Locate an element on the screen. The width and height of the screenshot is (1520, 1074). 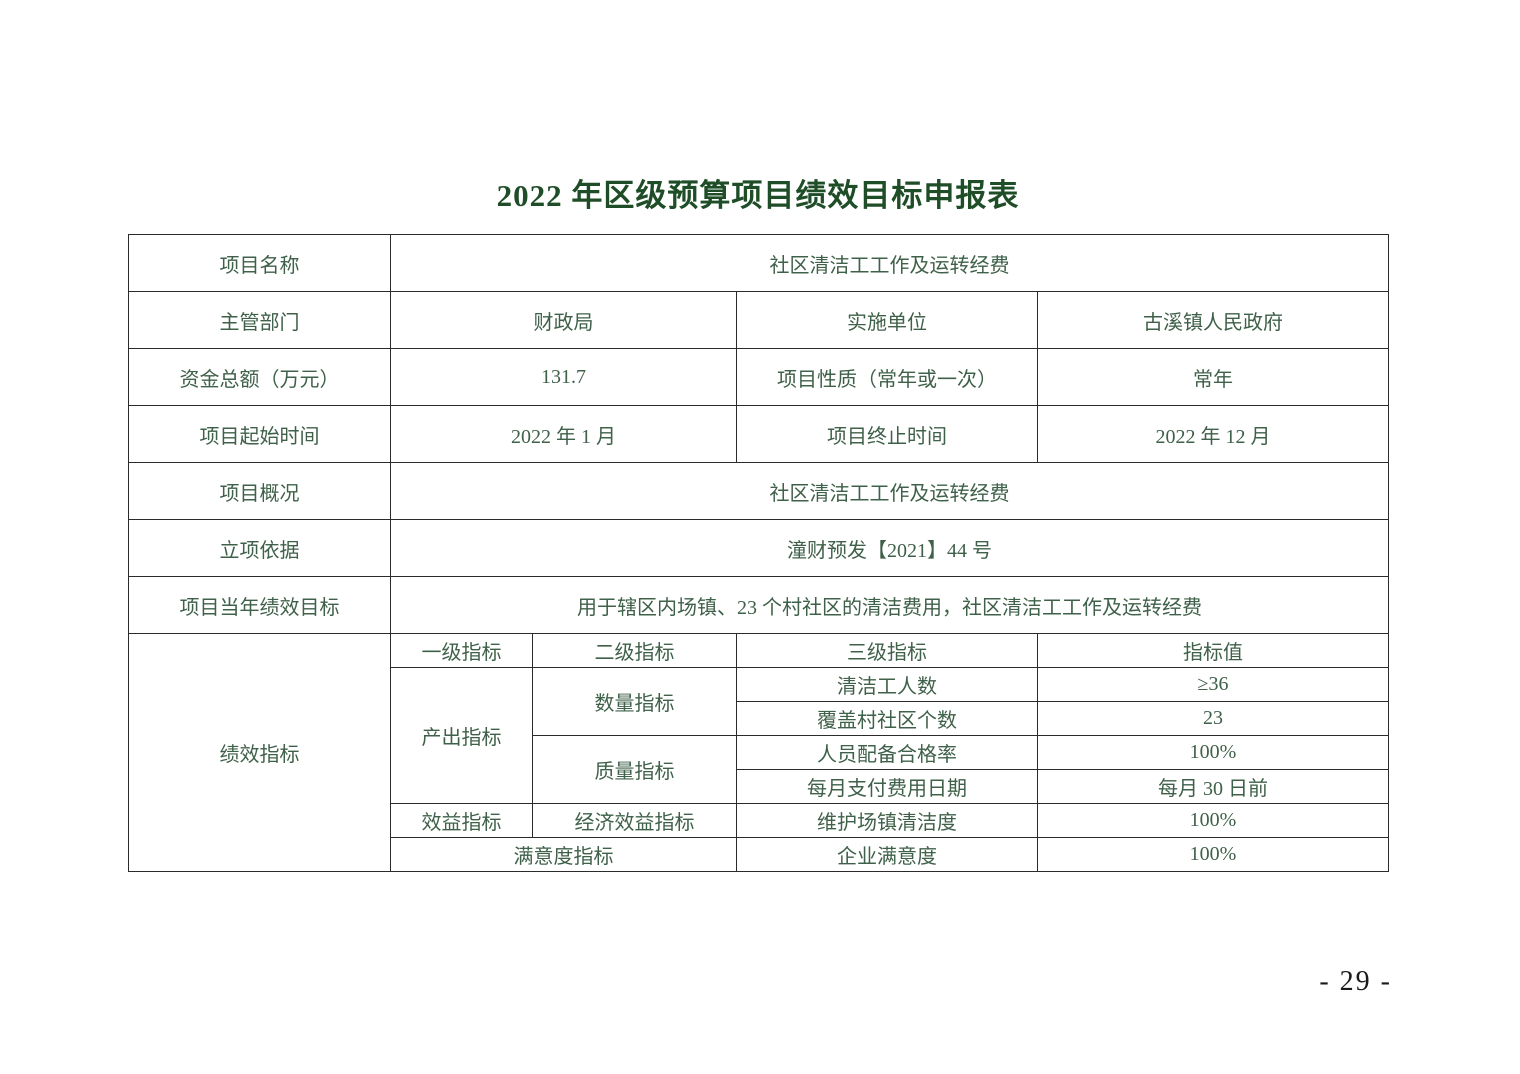
indicator-name: 企业满意度 is located at coordinates (887, 854).